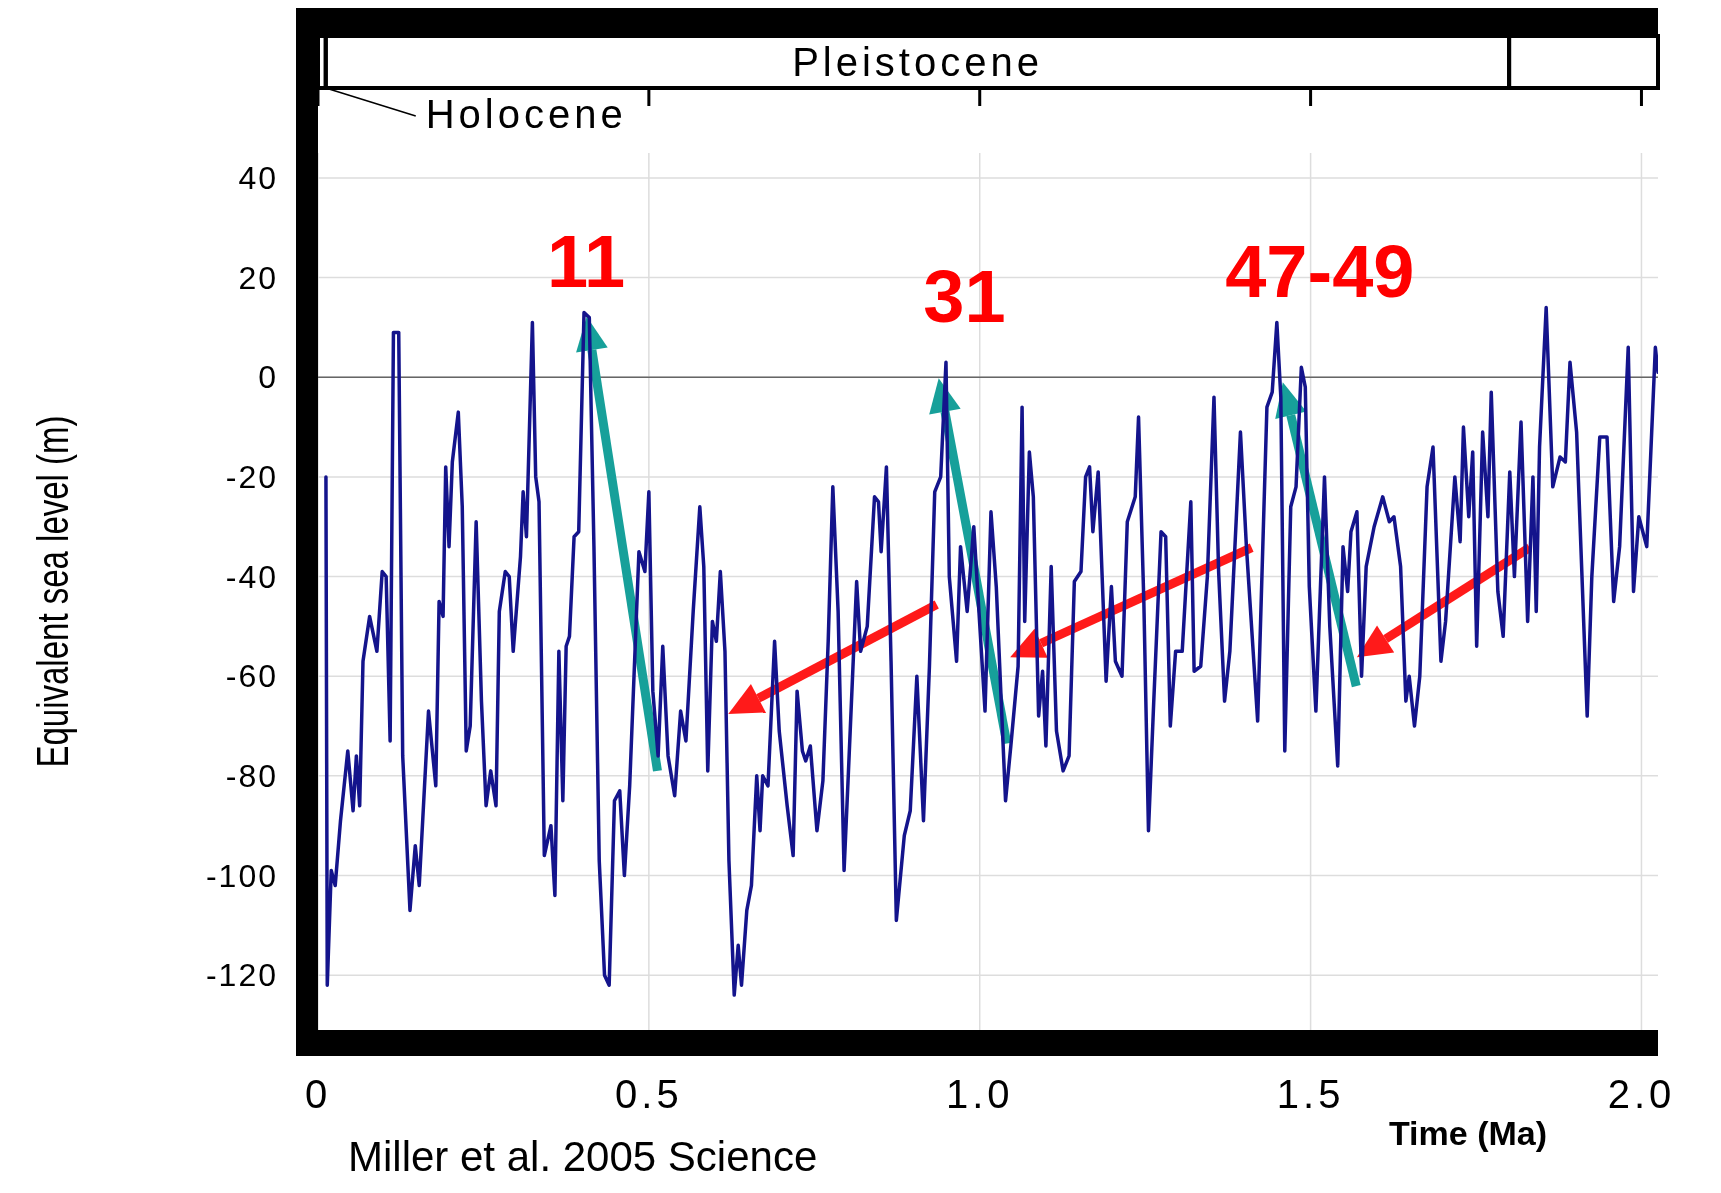 This screenshot has height=1193, width=1721. Describe the element at coordinates (1468, 1133) in the screenshot. I see `x-axis-title: Time (Ma)` at that location.